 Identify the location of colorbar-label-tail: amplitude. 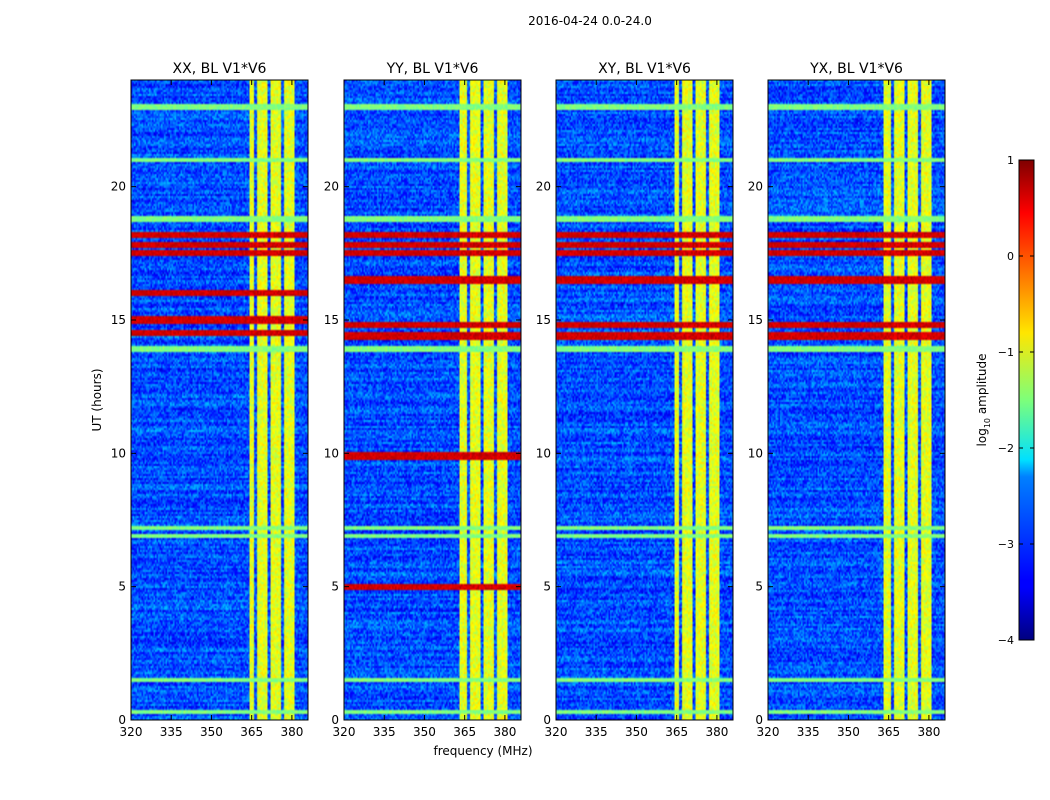
(982, 386).